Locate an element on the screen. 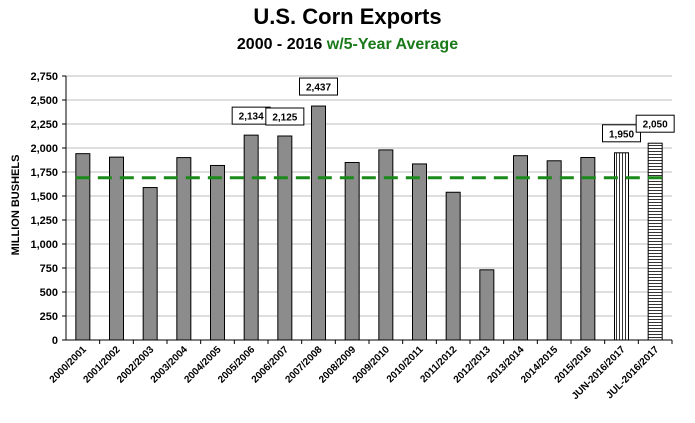  y-tick-label: 1,750 is located at coordinates (44, 173).